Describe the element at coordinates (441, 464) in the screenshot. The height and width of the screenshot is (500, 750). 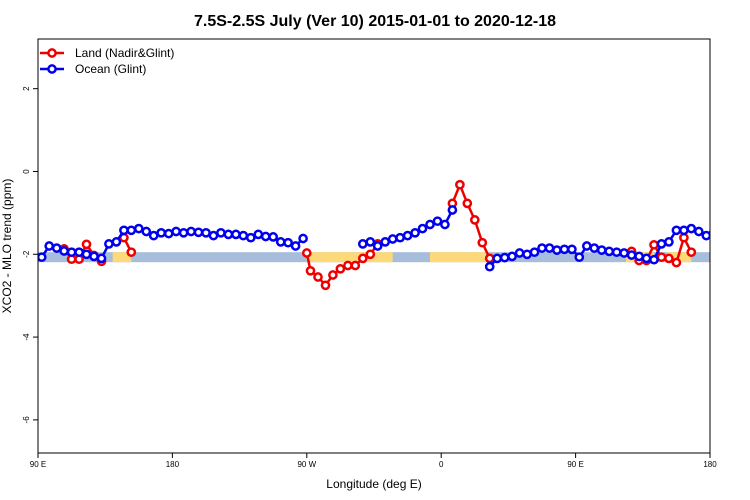
I see `x-tick-label: 0` at that location.